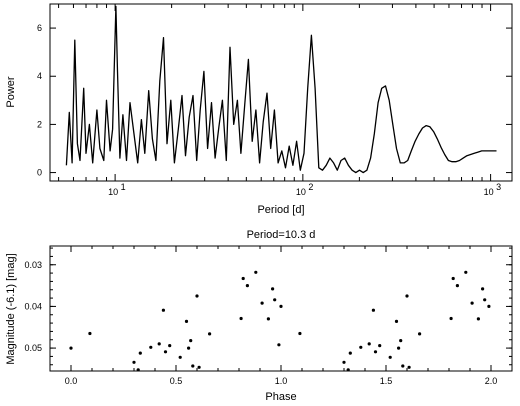 This screenshot has width=520, height=406. I want to click on periodogram-y-label: Power, so click(11, 92).